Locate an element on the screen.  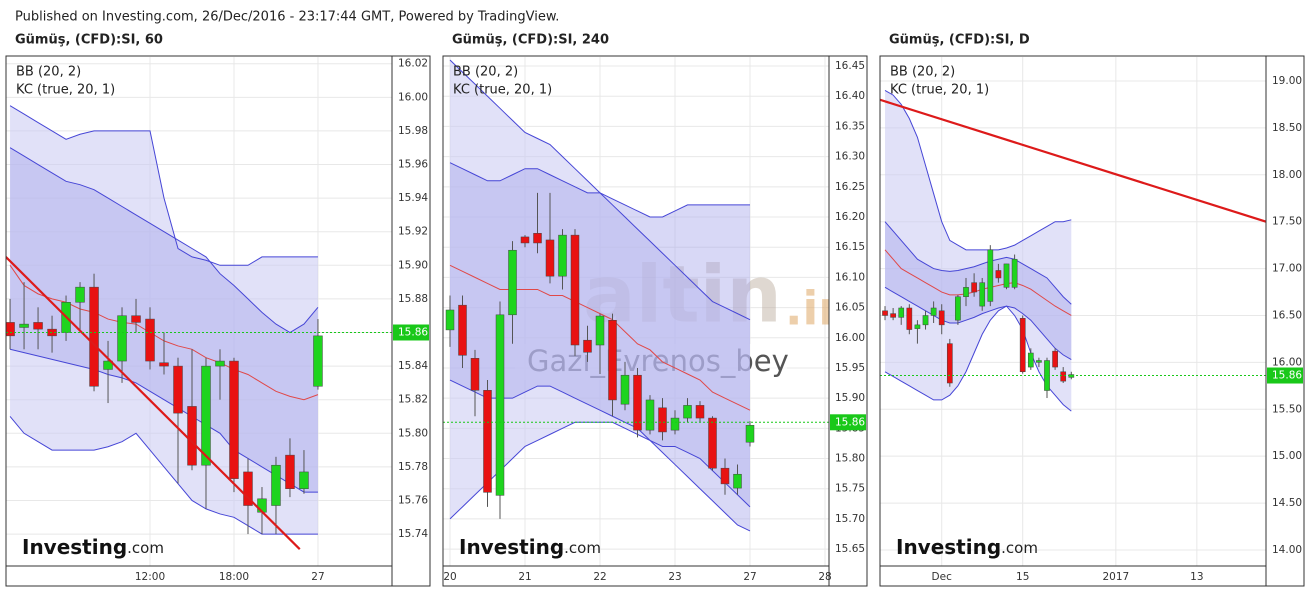
watermark: .in is located at coordinates (818, 309).